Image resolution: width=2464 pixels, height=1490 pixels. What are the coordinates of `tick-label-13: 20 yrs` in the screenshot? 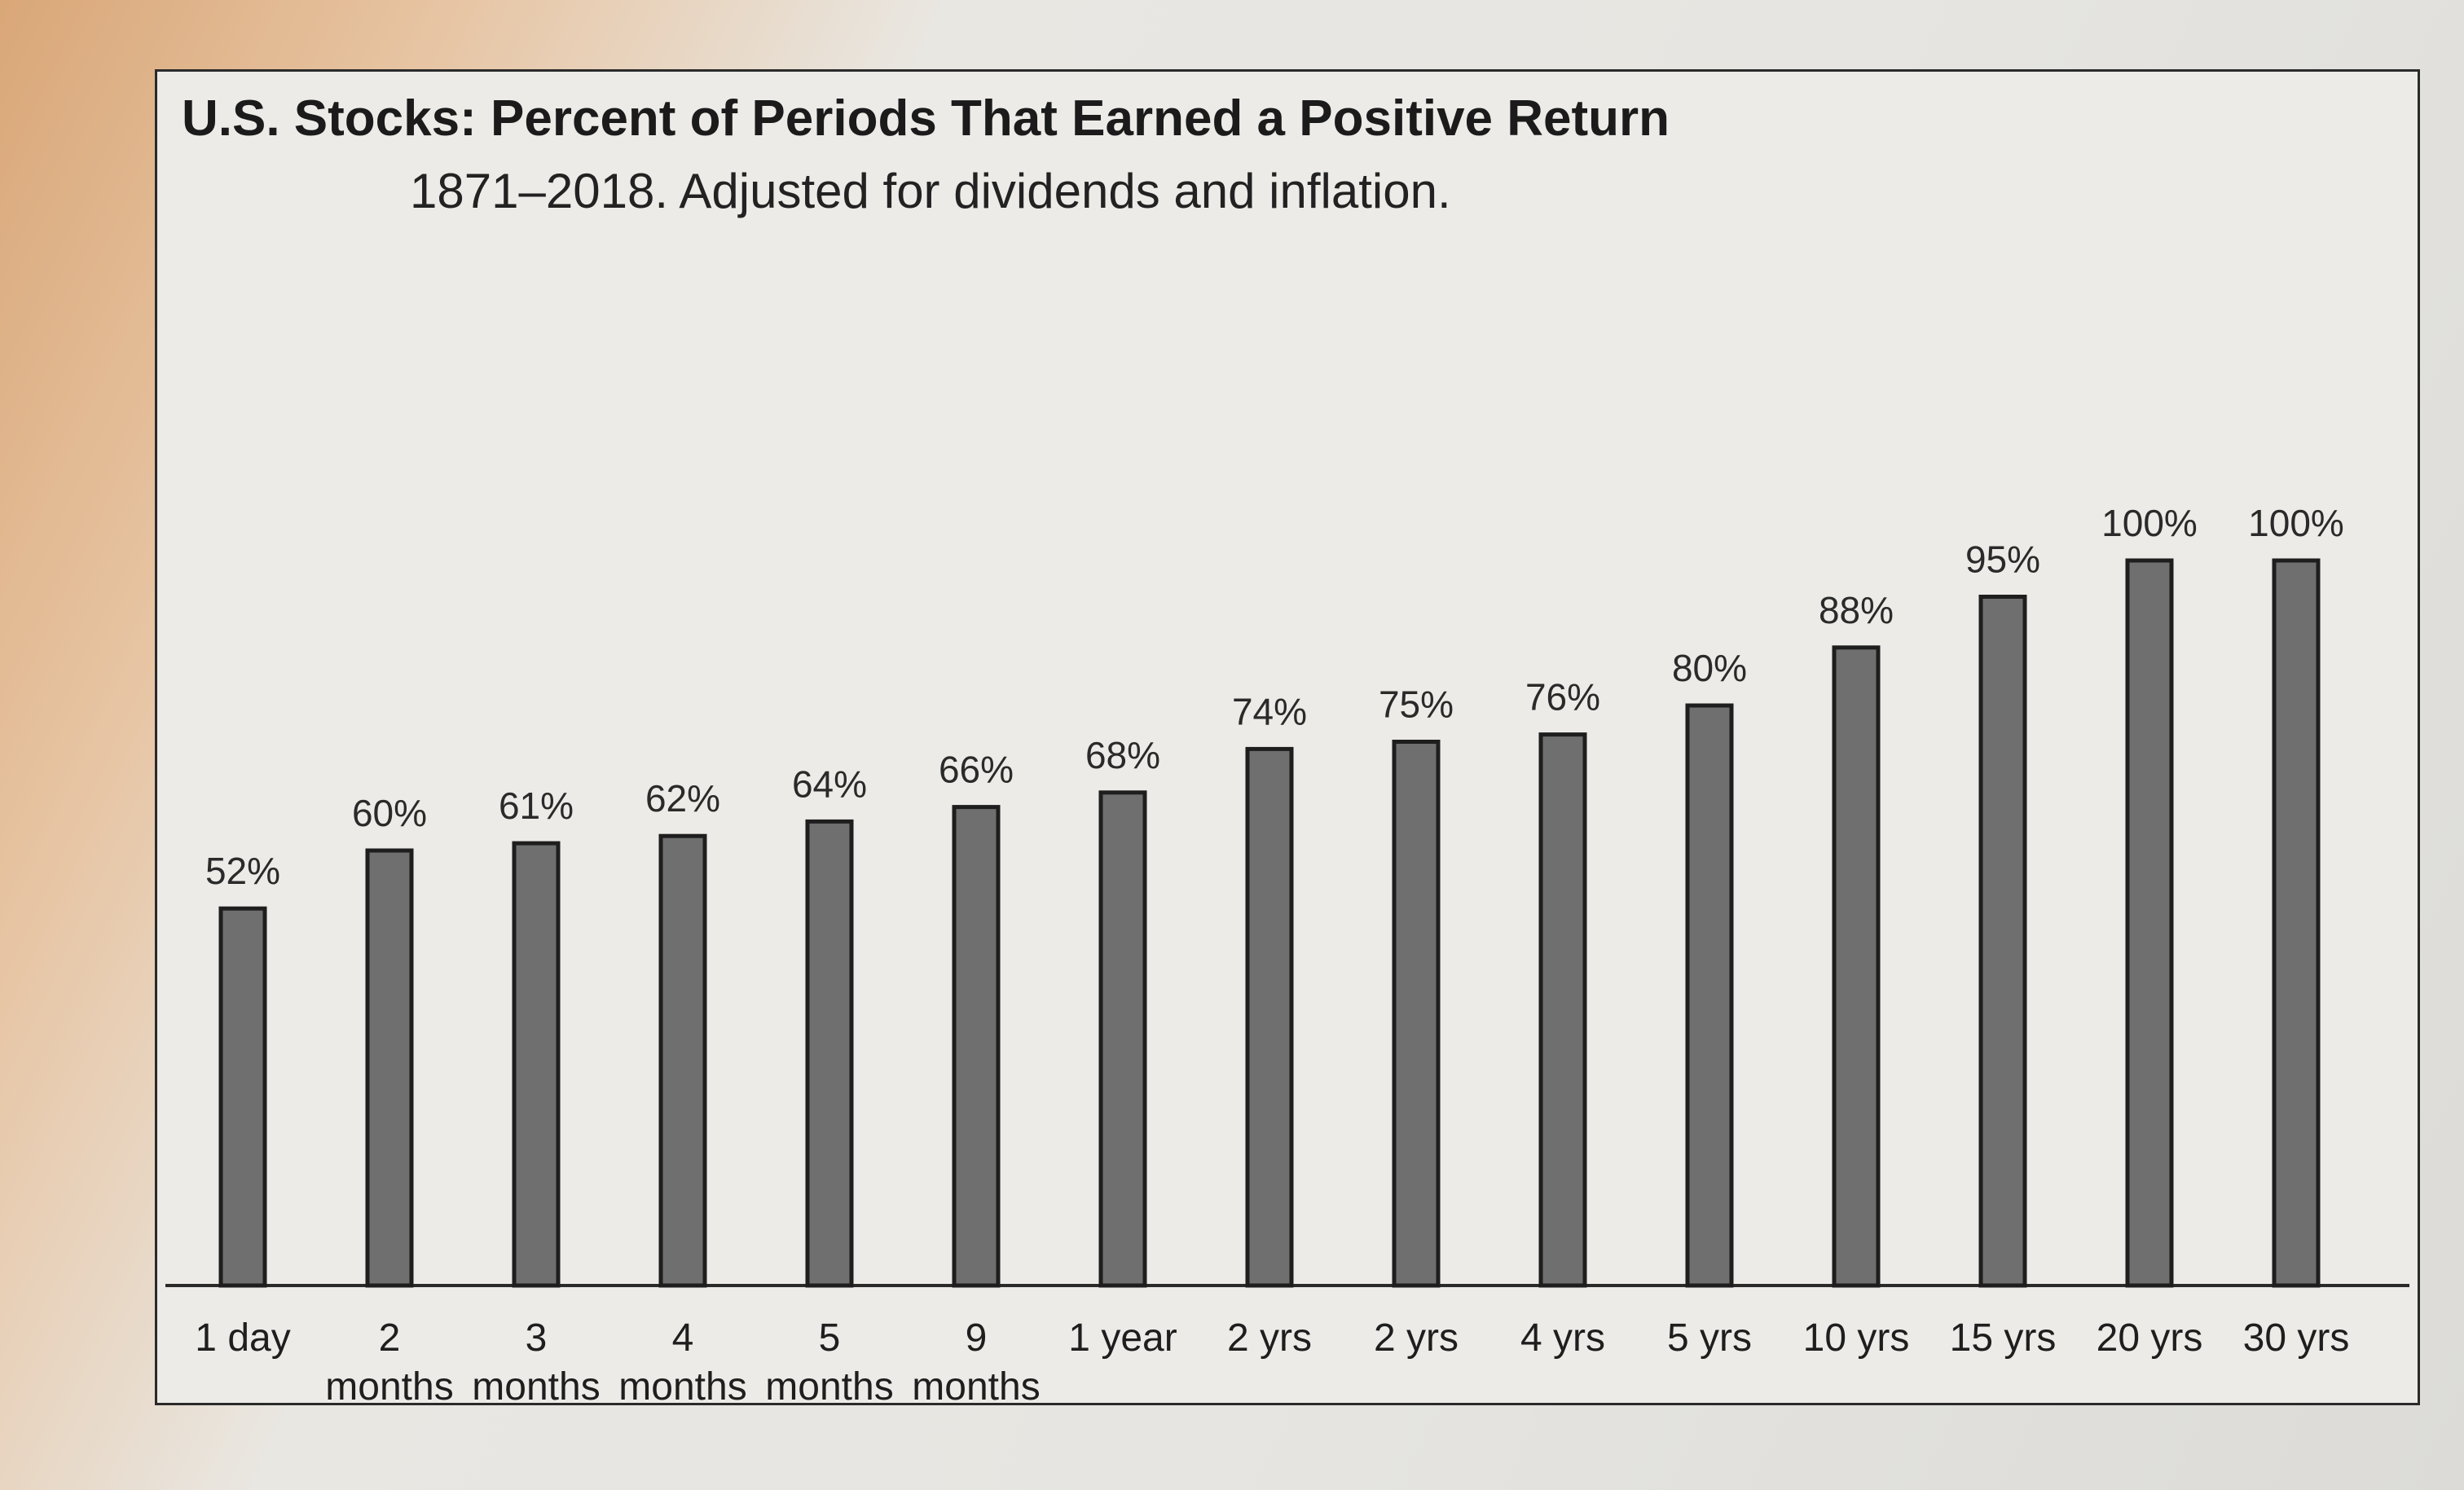 It's located at (2150, 1338).